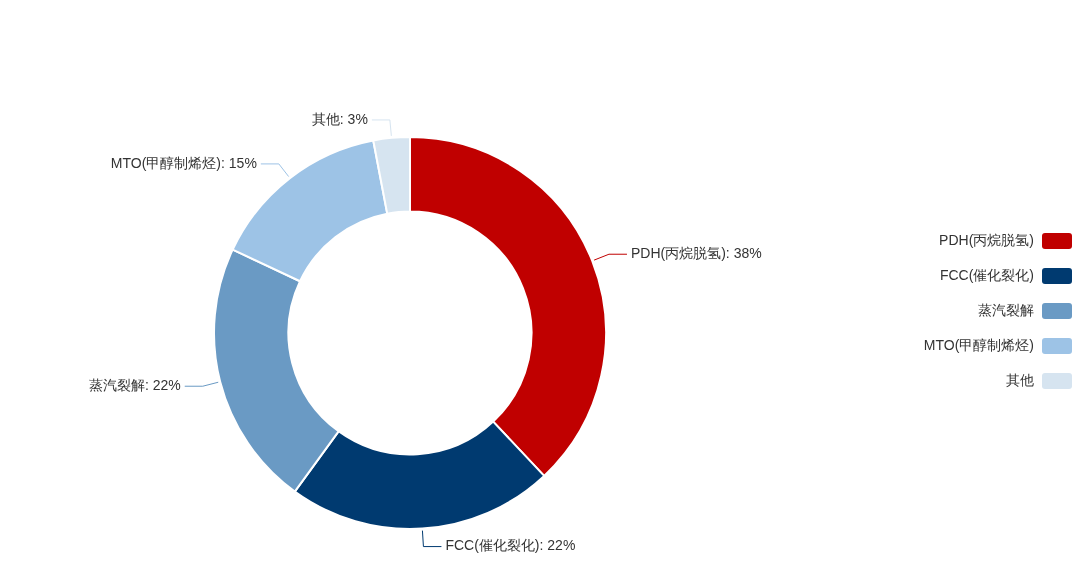 The width and height of the screenshot is (1080, 572). Describe the element at coordinates (183, 162) in the screenshot. I see `data-label: MTO(甲醇制烯烃): 15%` at that location.